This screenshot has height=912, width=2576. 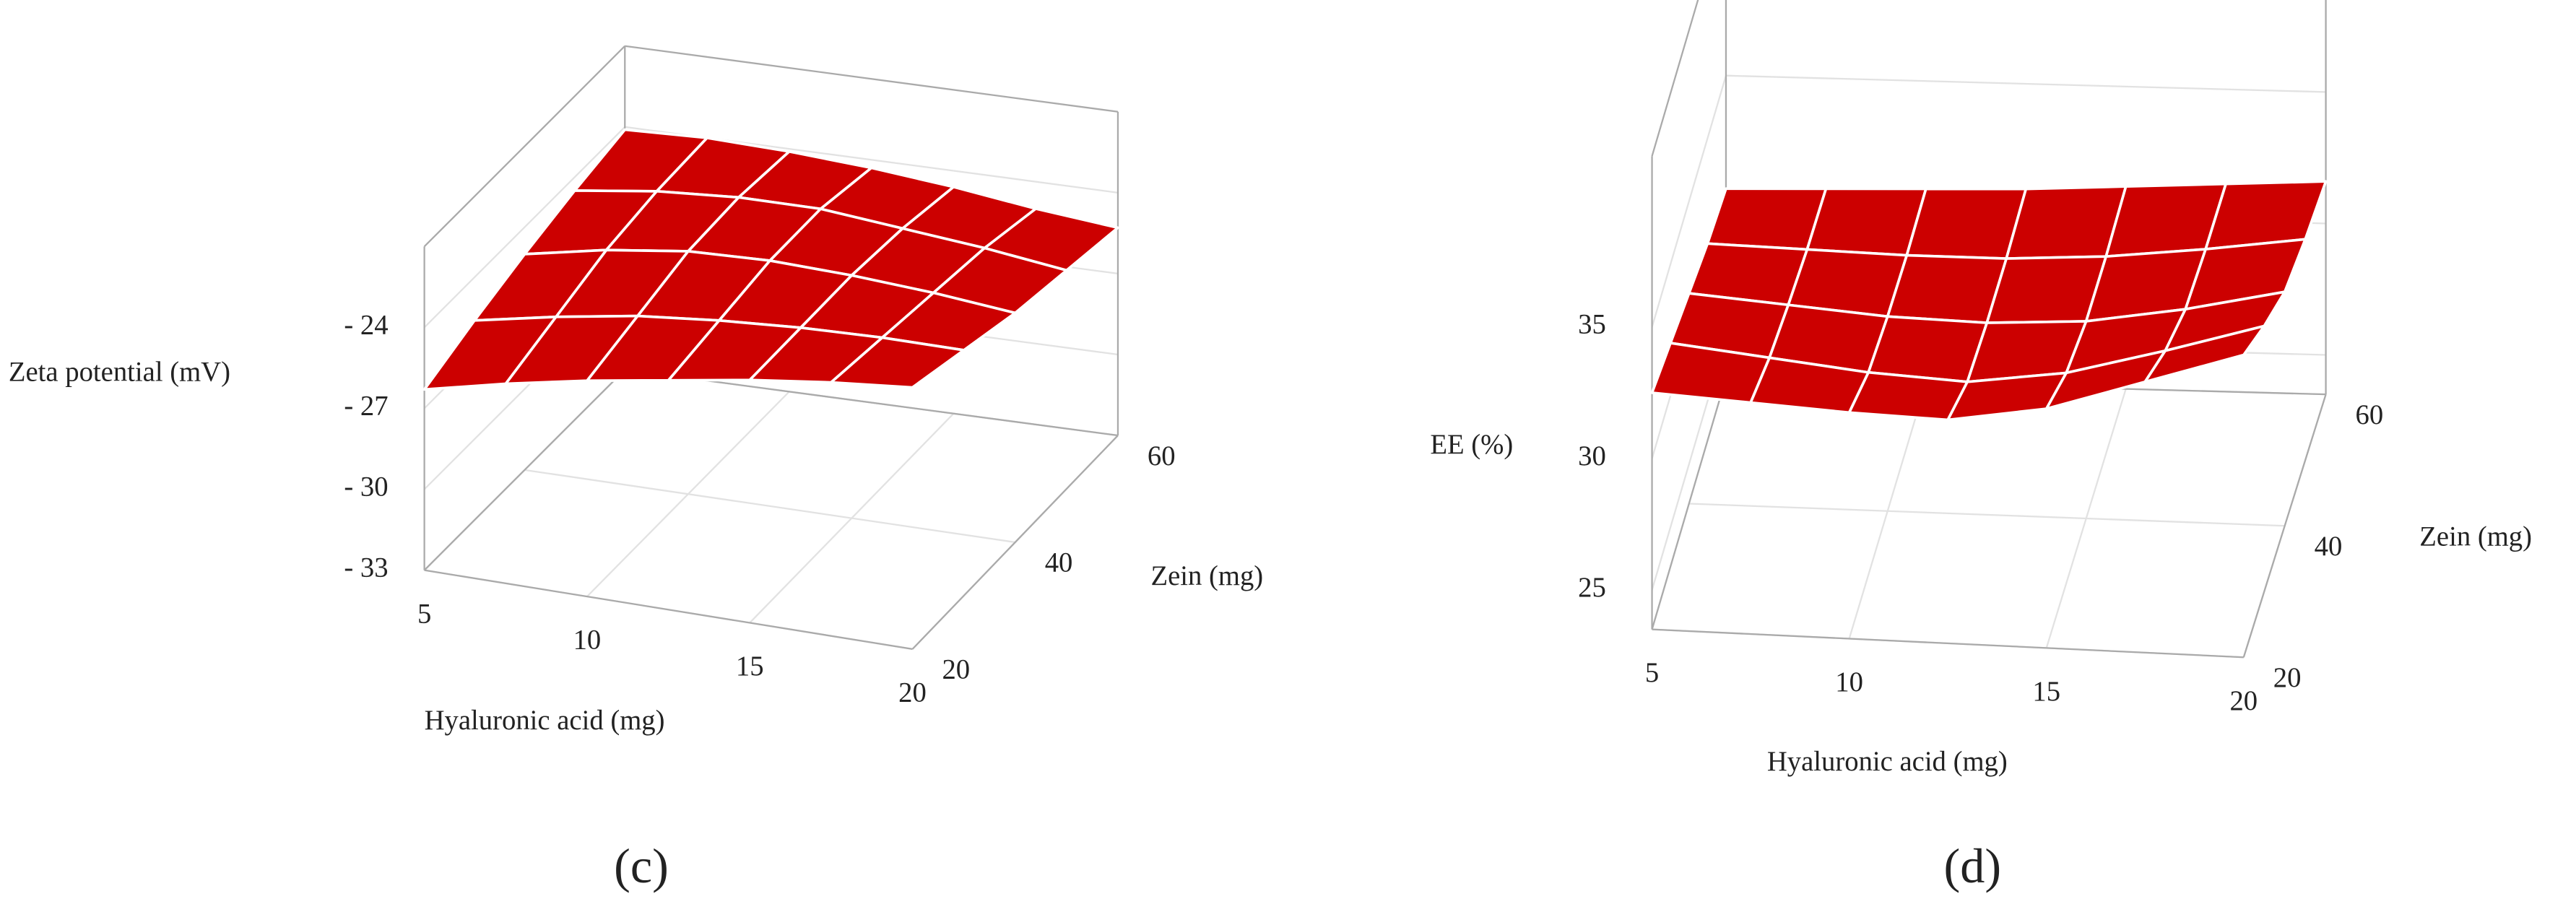 I want to click on z-tick-label: - 30, so click(x=366, y=487).